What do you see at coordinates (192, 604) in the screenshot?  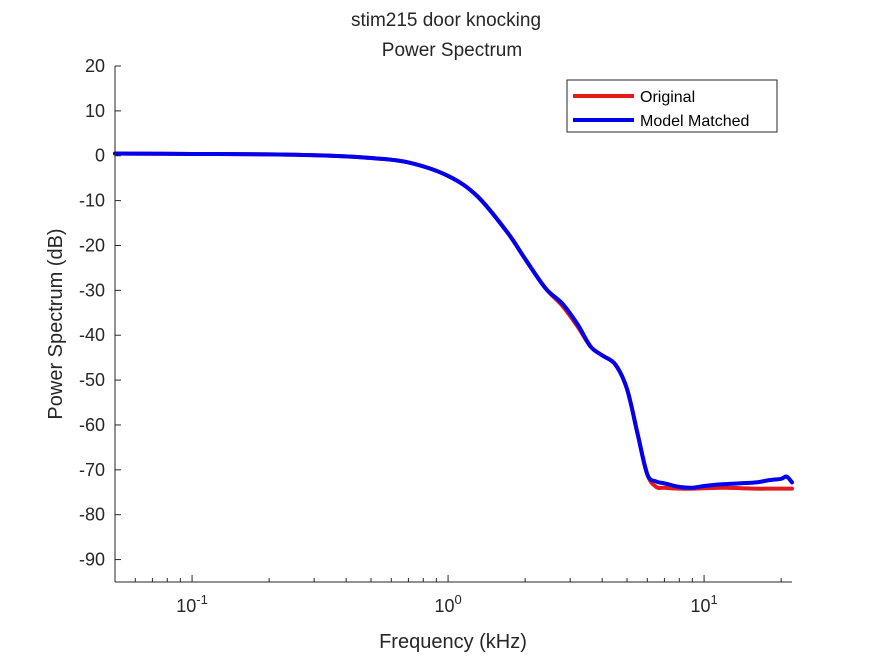 I see `x-tick-label: 10⁻¹` at bounding box center [192, 604].